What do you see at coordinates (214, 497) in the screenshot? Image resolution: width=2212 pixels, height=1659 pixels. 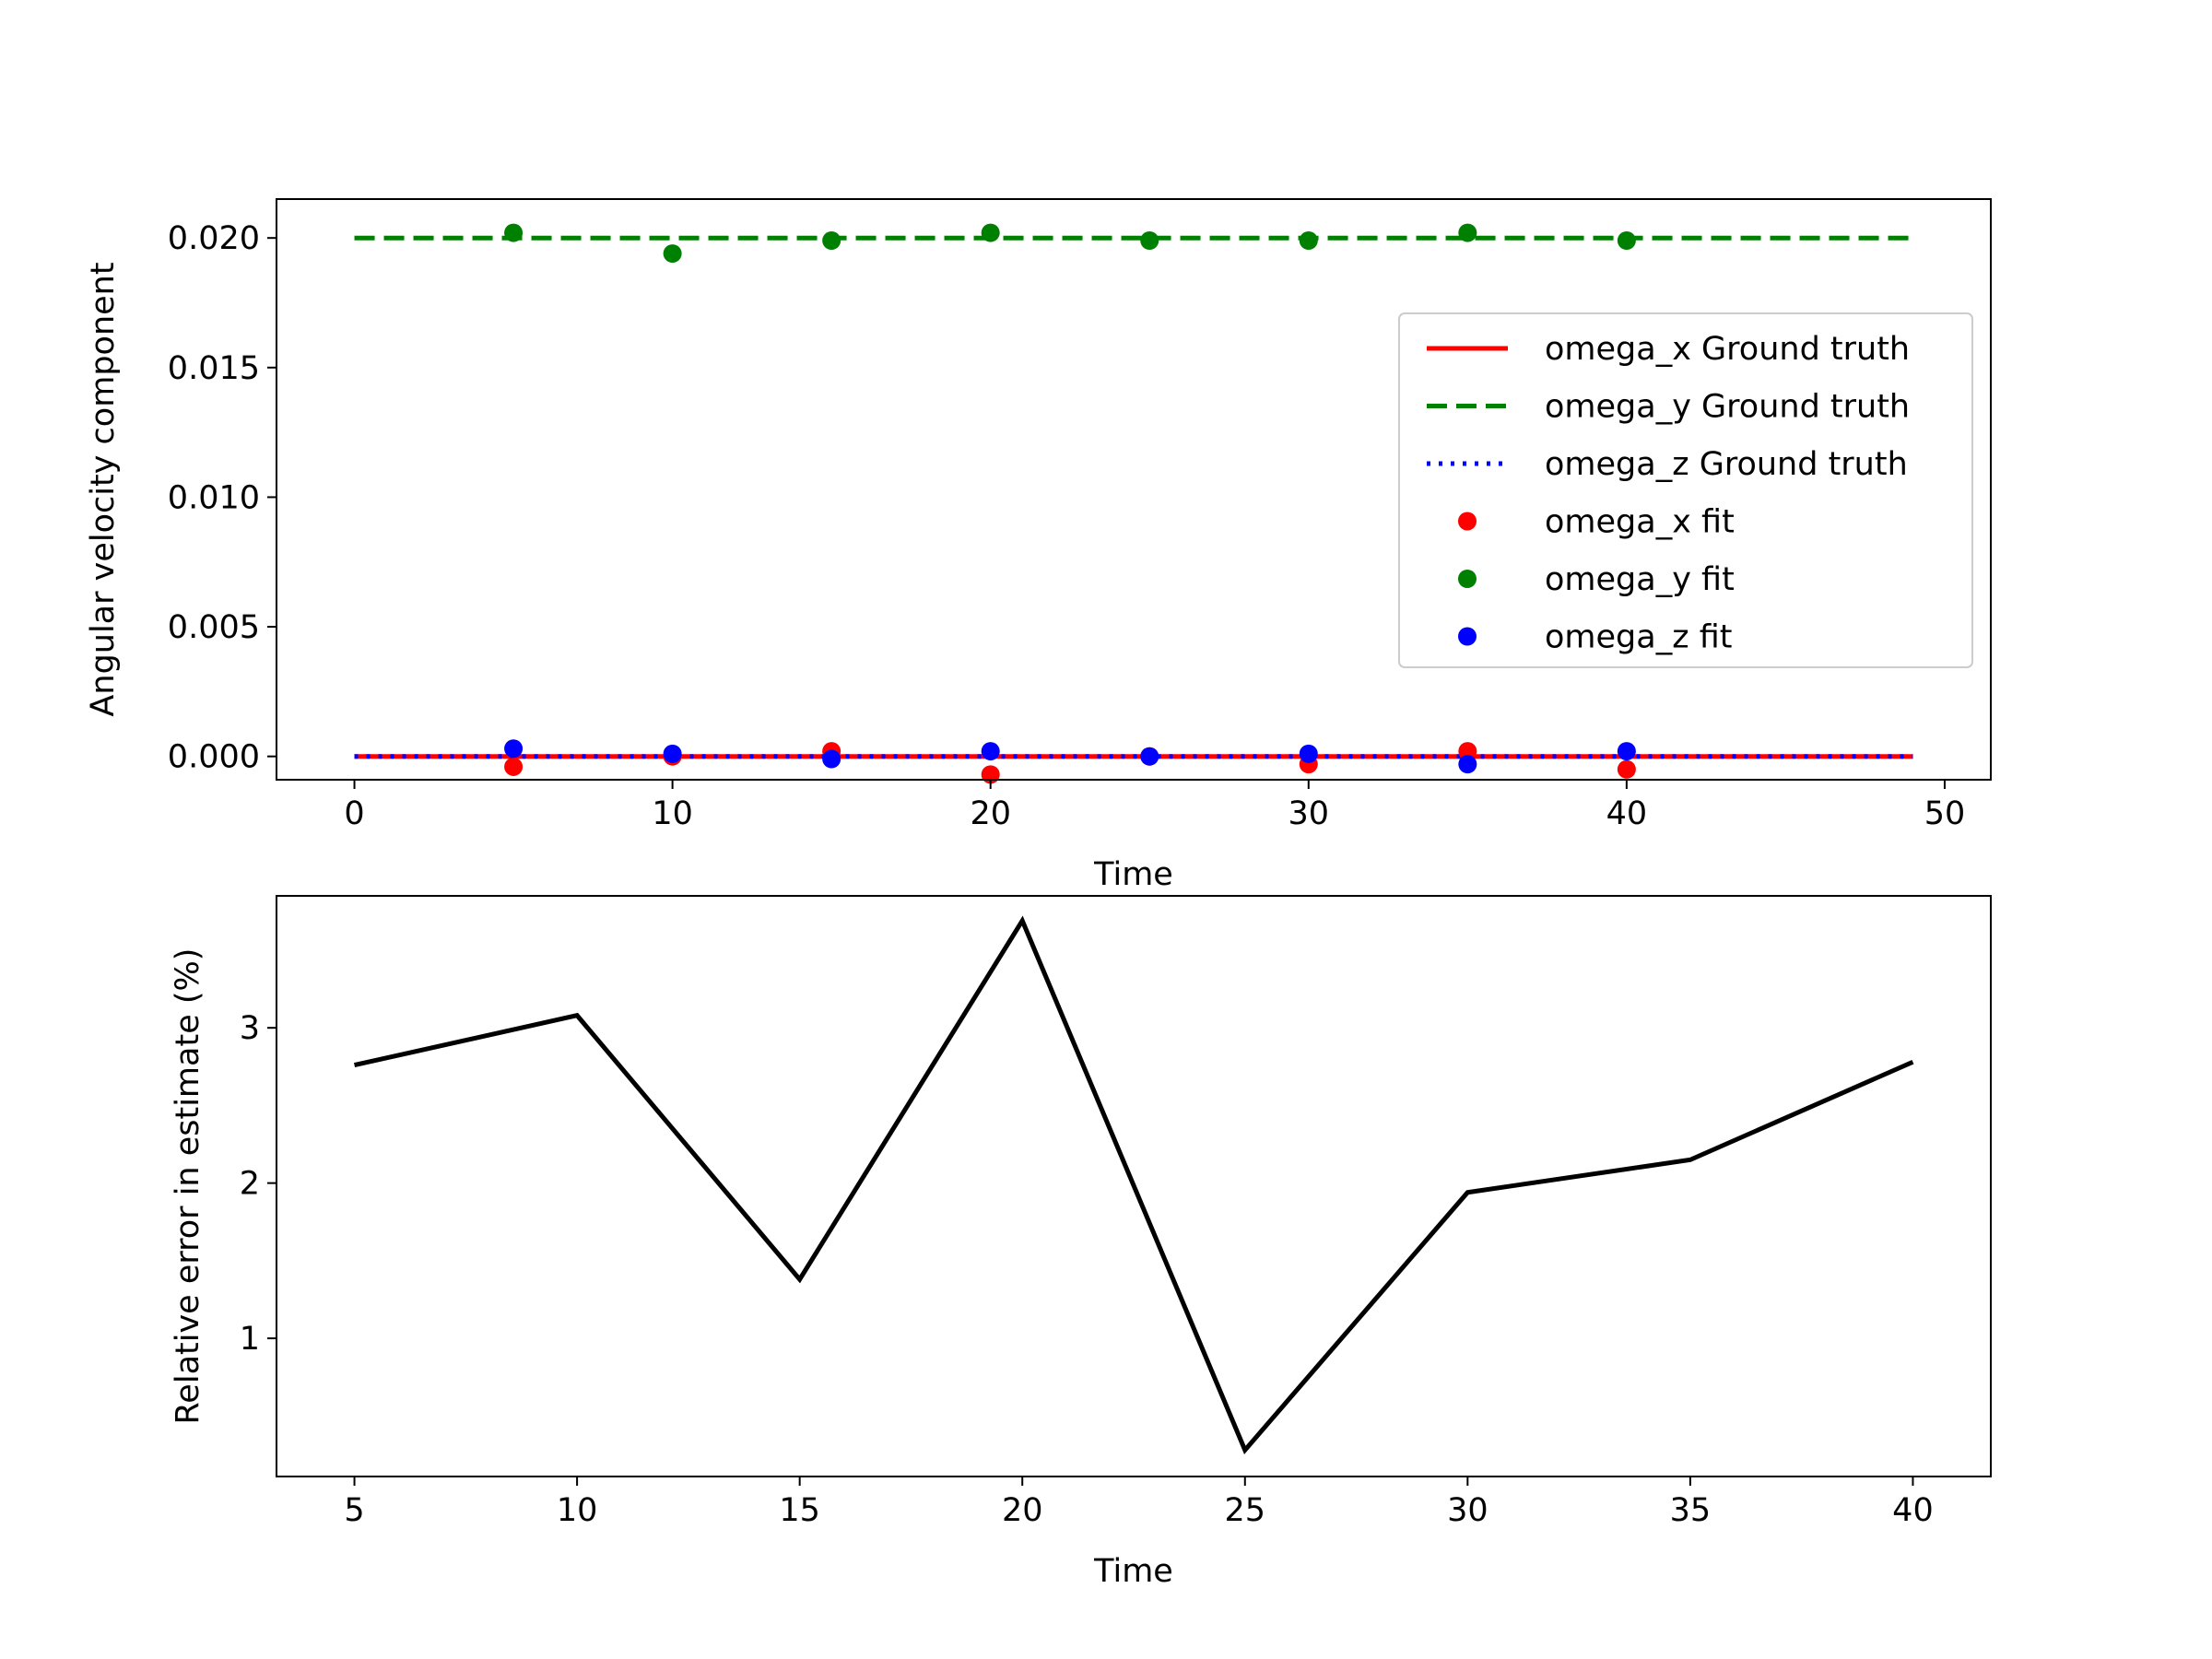 I see `top-y-tick-label: 0.010` at bounding box center [214, 497].